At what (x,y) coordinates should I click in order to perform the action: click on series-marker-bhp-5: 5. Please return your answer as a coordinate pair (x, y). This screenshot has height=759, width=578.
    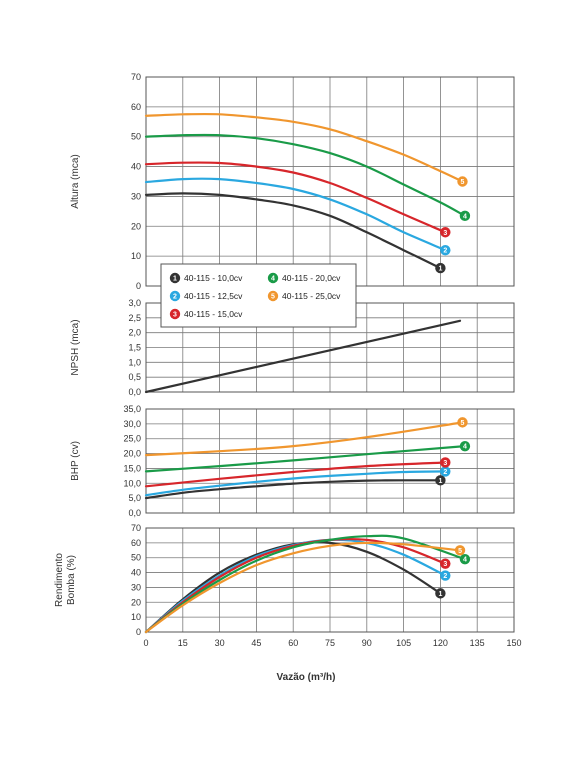
    Looking at the image, I should click on (462, 422).